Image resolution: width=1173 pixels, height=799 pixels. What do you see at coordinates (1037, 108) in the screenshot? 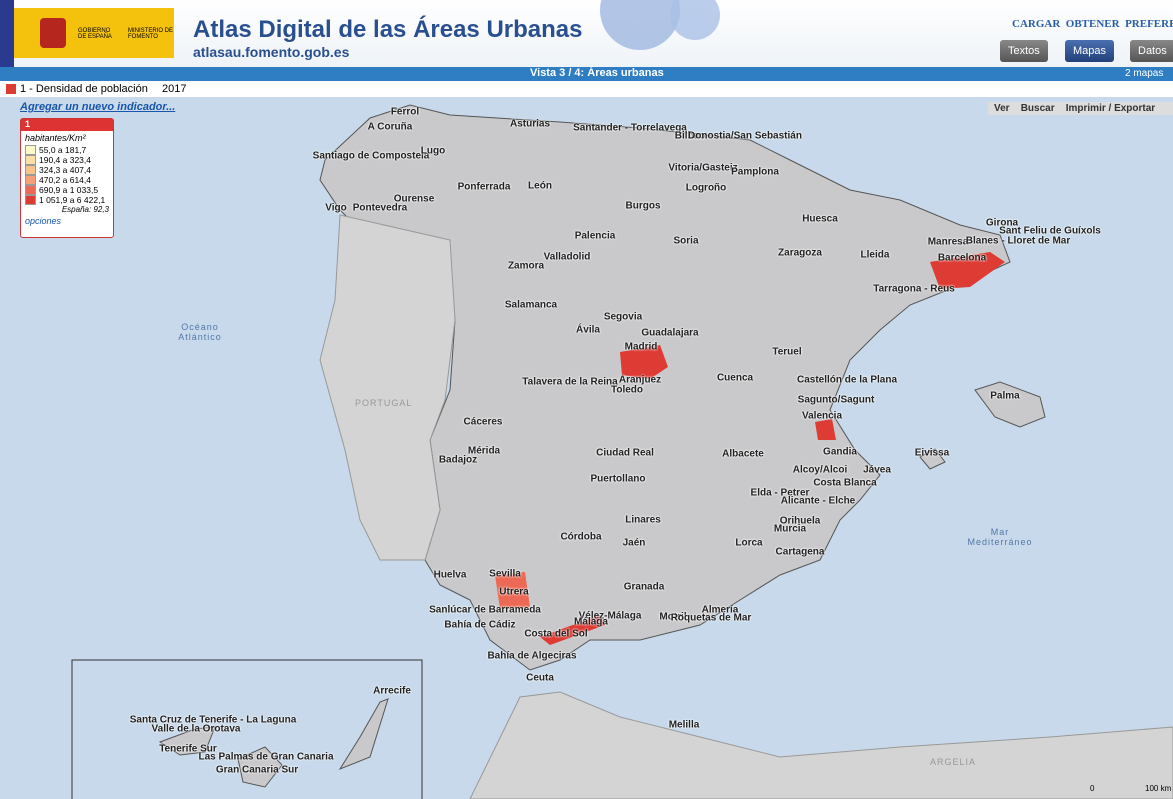
I see `toolbar-item: Buscar` at bounding box center [1037, 108].